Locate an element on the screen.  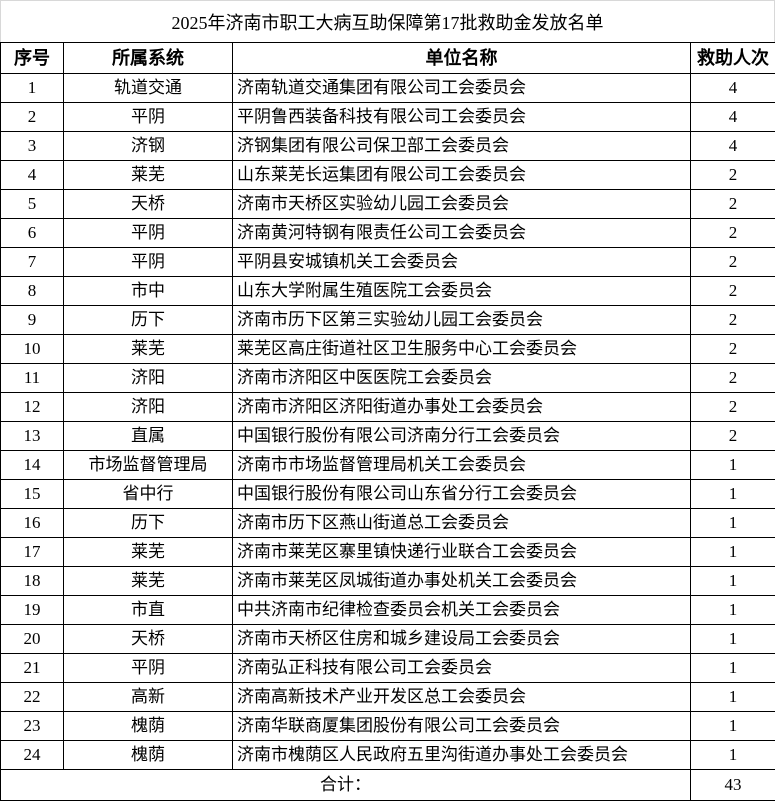
row-system: 直属 is located at coordinates (148, 436).